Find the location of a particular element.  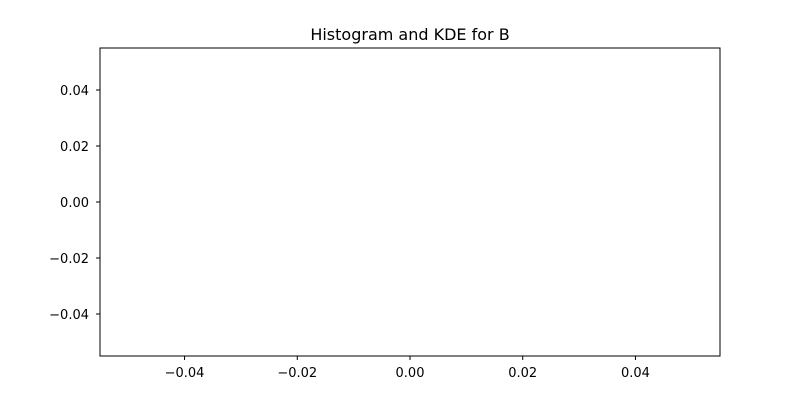

y-tick-label: −0.02 is located at coordinates (69, 259).